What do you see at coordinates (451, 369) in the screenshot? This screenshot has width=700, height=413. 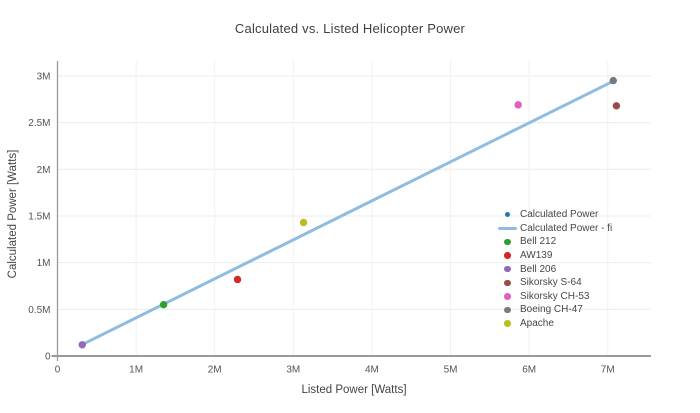 I see `x-tick-label: 5M` at bounding box center [451, 369].